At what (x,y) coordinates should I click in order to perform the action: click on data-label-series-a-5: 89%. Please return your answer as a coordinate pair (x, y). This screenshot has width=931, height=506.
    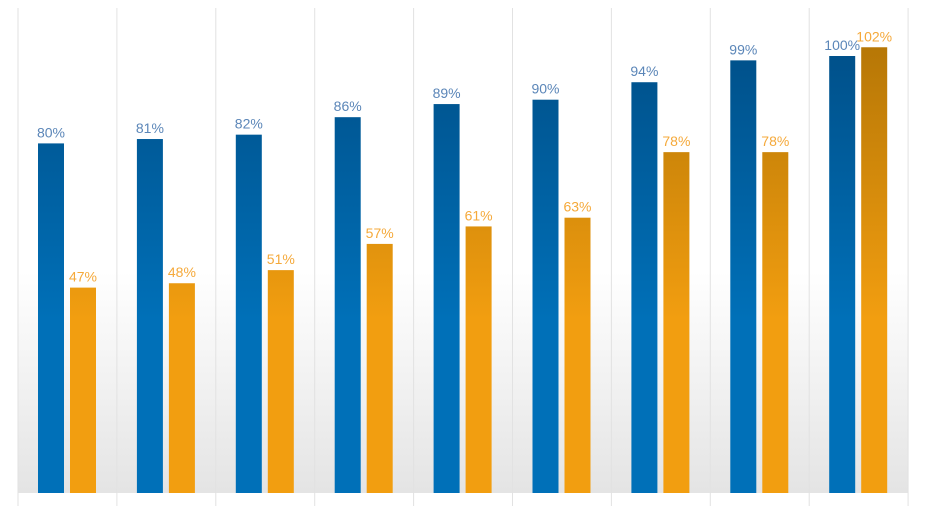
    Looking at the image, I should click on (447, 93).